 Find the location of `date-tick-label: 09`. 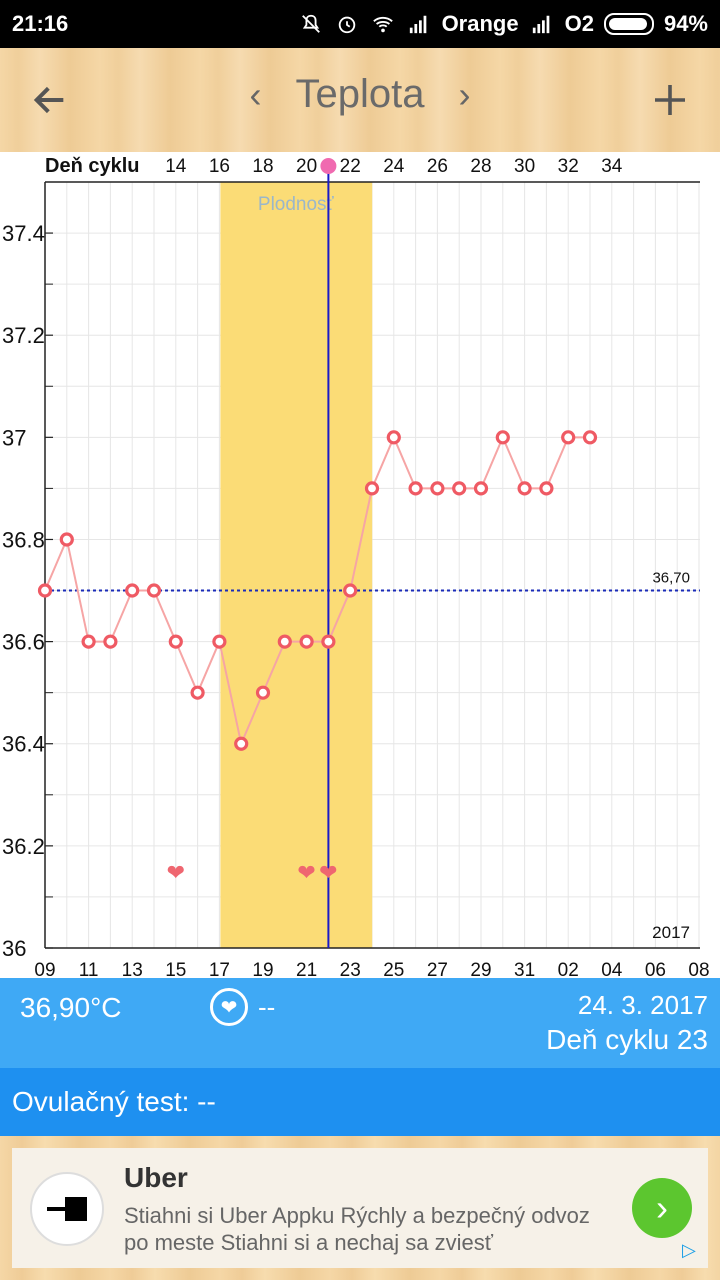

date-tick-label: 09 is located at coordinates (44, 969).